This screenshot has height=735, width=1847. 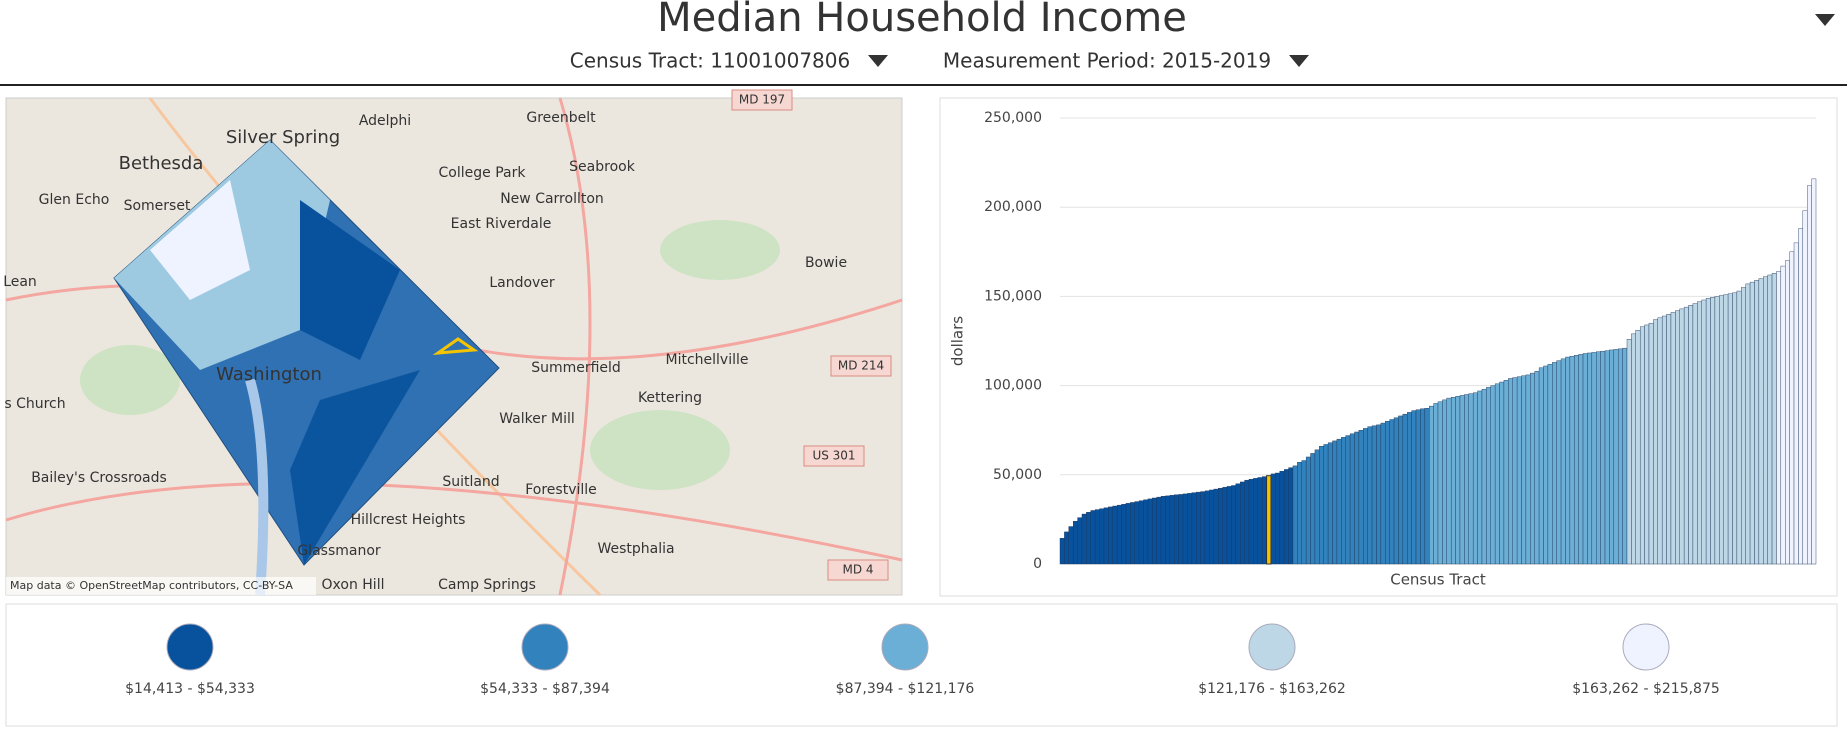 What do you see at coordinates (1013, 207) in the screenshot?
I see `y-tick-label: 200,000` at bounding box center [1013, 207].